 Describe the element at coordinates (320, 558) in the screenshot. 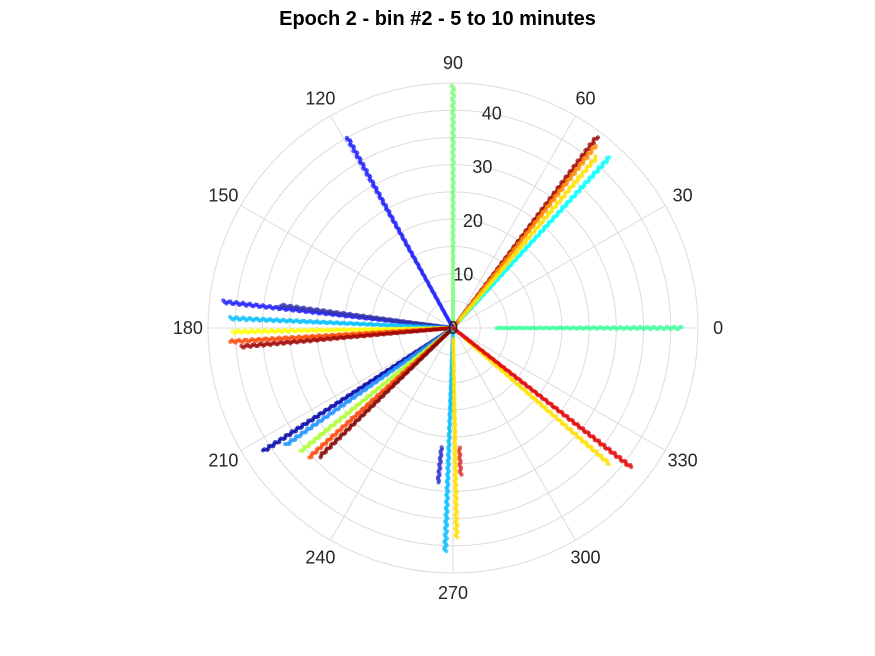

I see `angle-tick-label: 240` at that location.